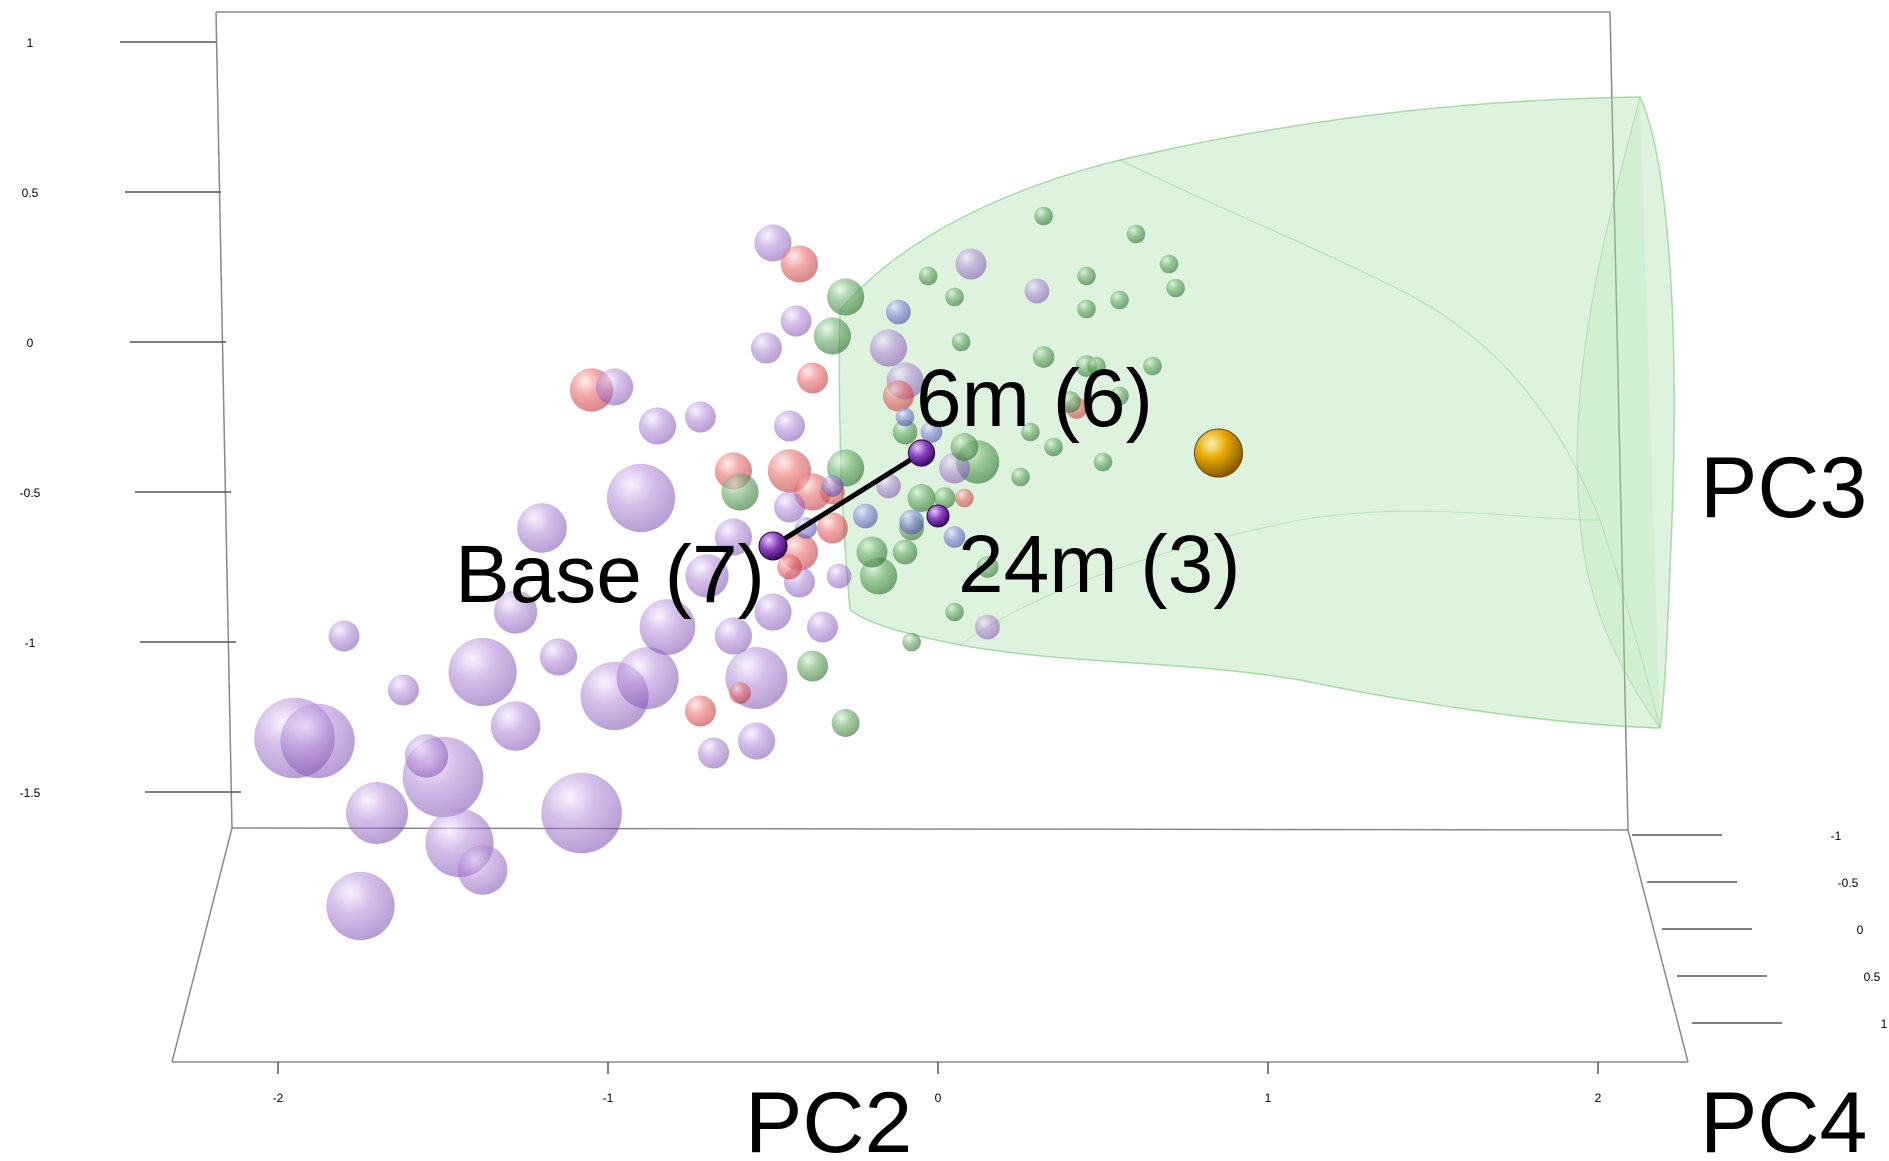 The width and height of the screenshot is (1889, 1161). I want to click on pc2-tick-label: 0, so click(938, 1098).